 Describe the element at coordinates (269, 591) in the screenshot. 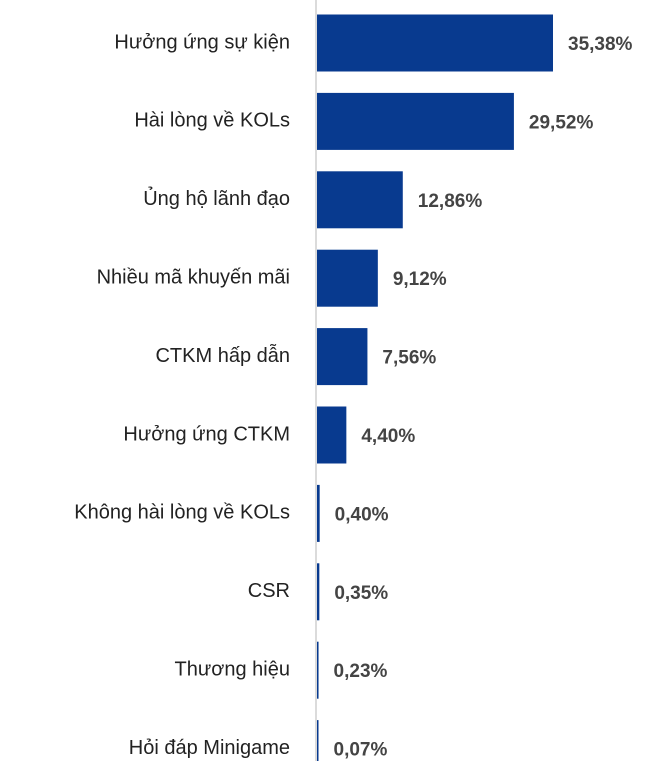

I see `category-label: CSR` at that location.